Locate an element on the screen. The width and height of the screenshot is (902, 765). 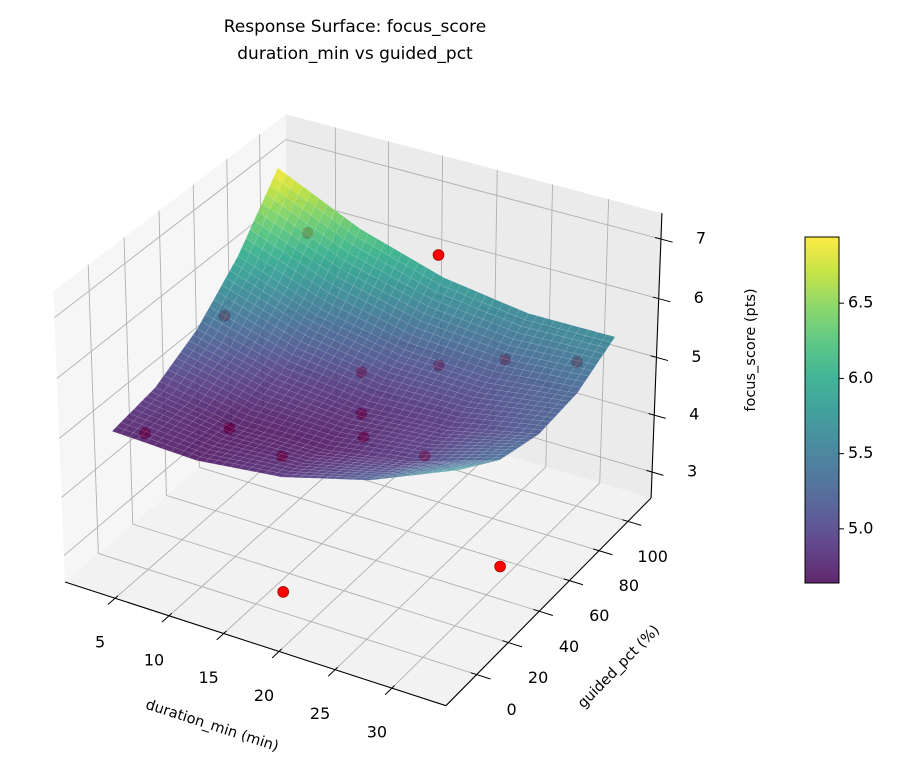
x-axis-label: duration_min (min) is located at coordinates (211, 726).